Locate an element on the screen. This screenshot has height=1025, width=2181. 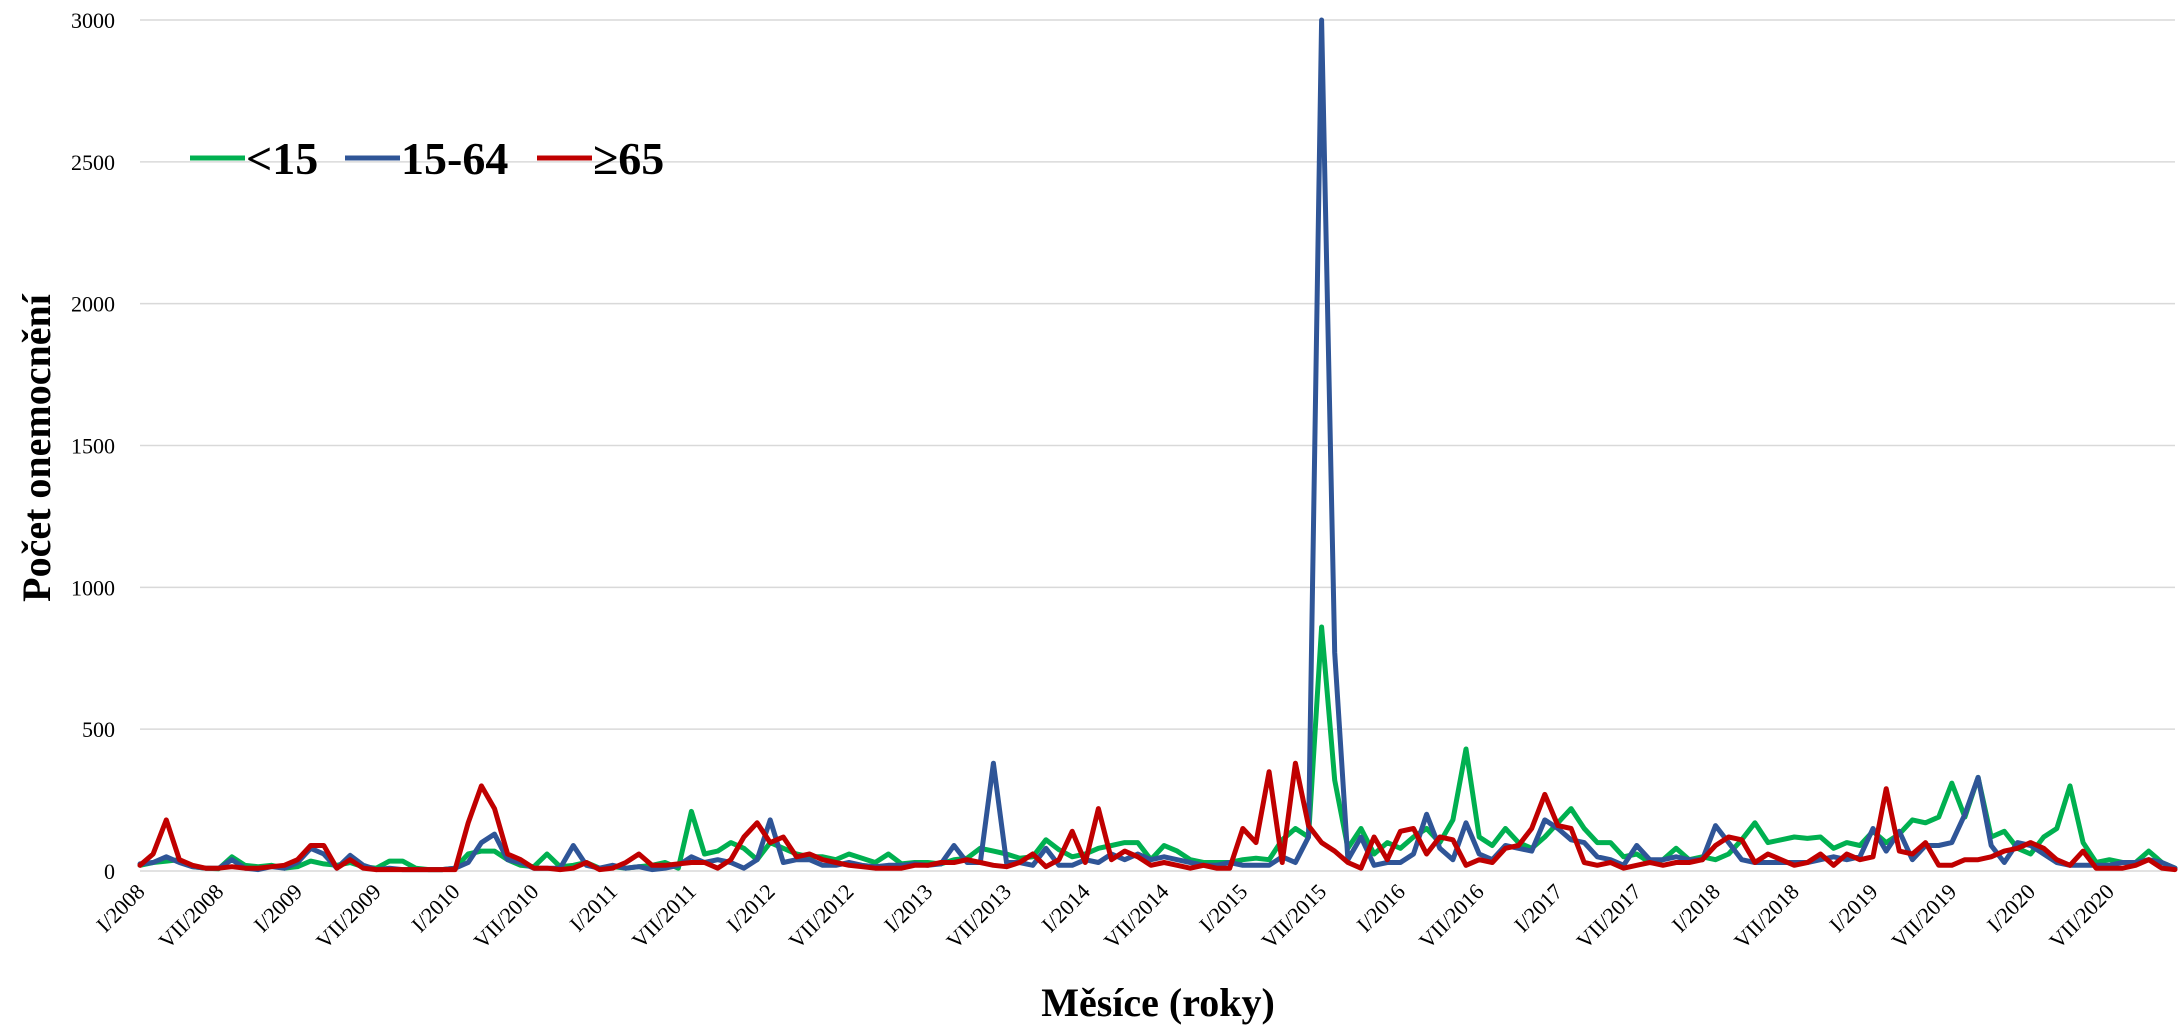
y-tick-label: 2000 is located at coordinates (93, 304).